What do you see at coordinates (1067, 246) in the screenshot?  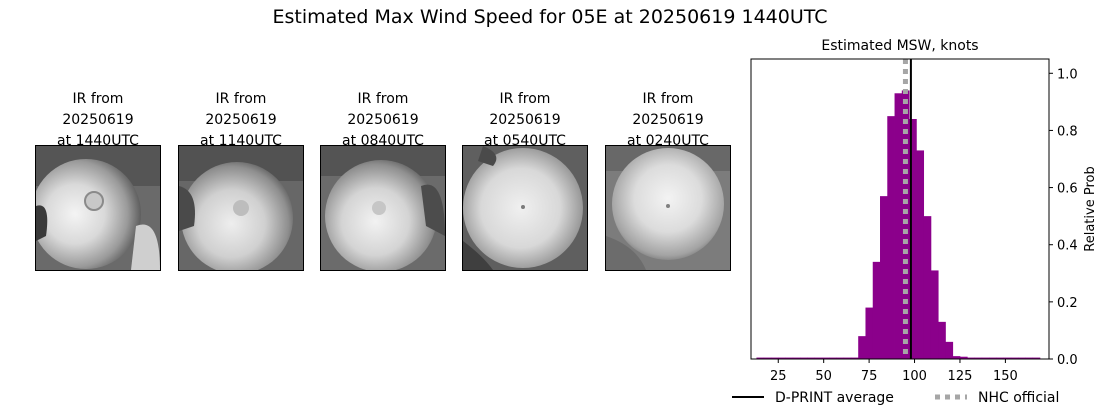 I see `y-tick-label: 0.4` at bounding box center [1067, 246].